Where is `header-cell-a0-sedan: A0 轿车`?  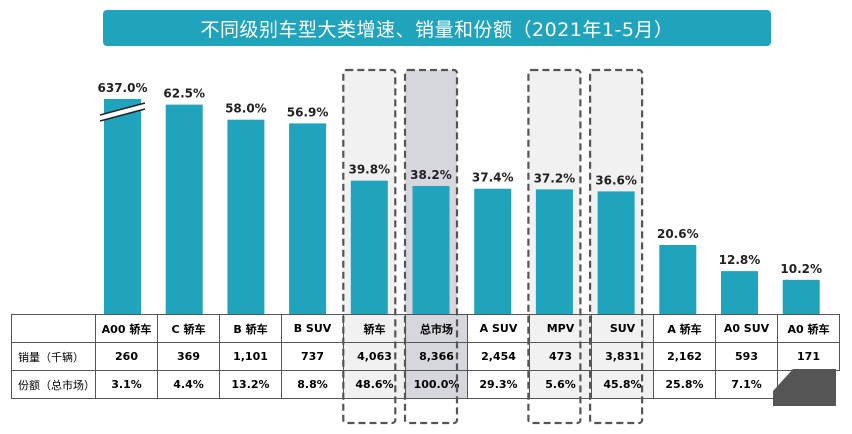 header-cell-a0-sedan: A0 轿车 is located at coordinates (808, 328).